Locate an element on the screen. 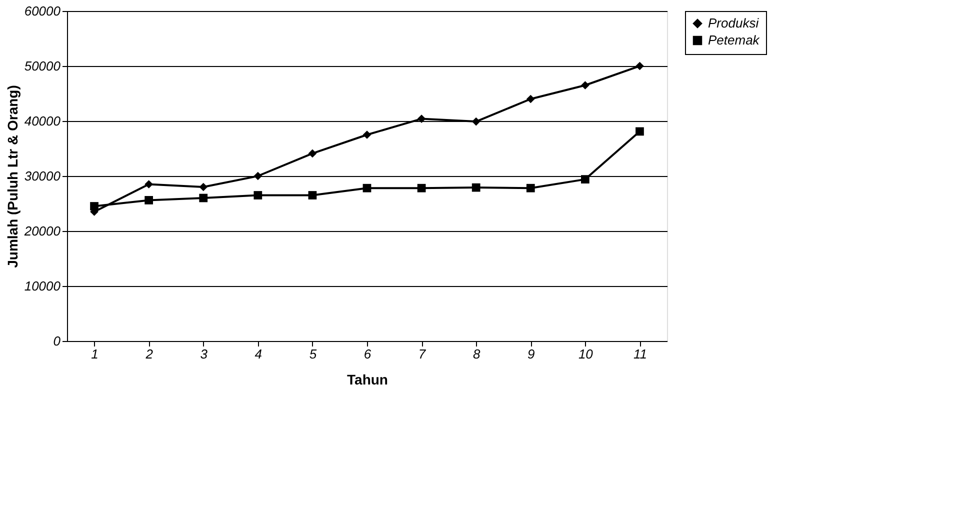 The width and height of the screenshot is (964, 509). x-tick-label: 3 is located at coordinates (204, 354).